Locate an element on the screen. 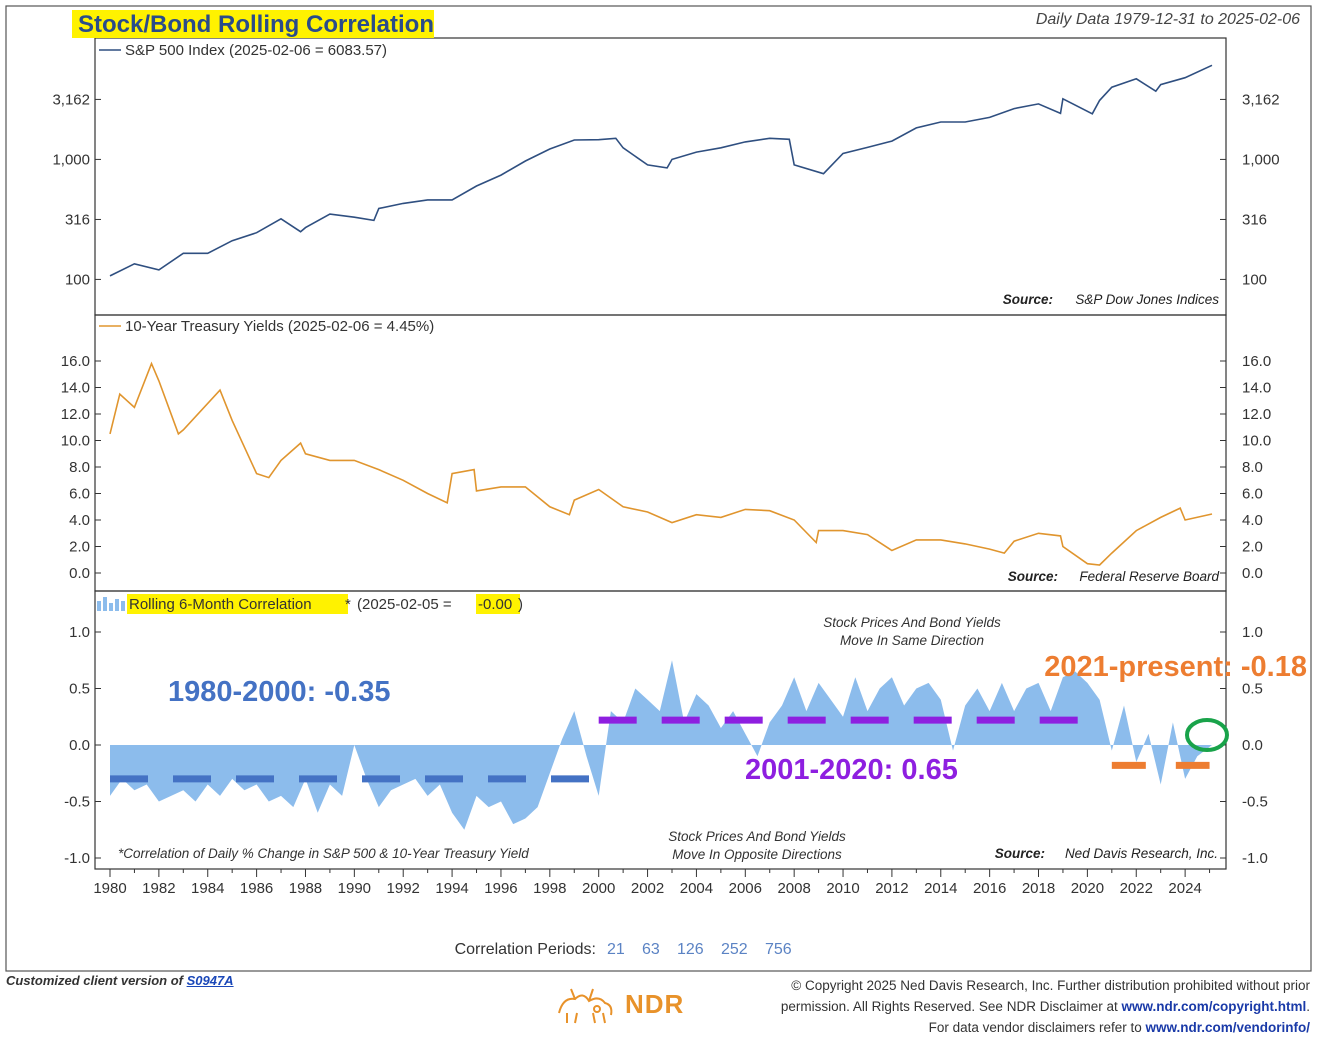 Image resolution: width=1332 pixels, height=1039 pixels. customized-note: Customized client version of S0947A is located at coordinates (120, 980).